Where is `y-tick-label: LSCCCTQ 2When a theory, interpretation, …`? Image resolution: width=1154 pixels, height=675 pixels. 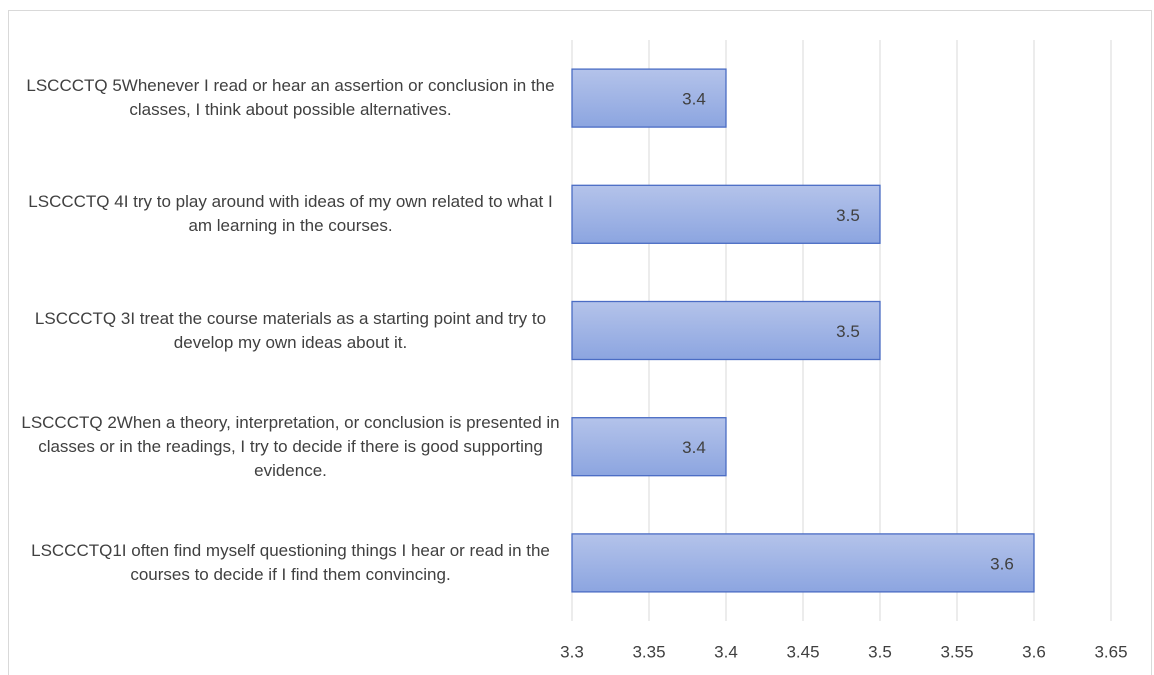 y-tick-label: LSCCCTQ 2When a theory, interpretation, … is located at coordinates (290, 446).